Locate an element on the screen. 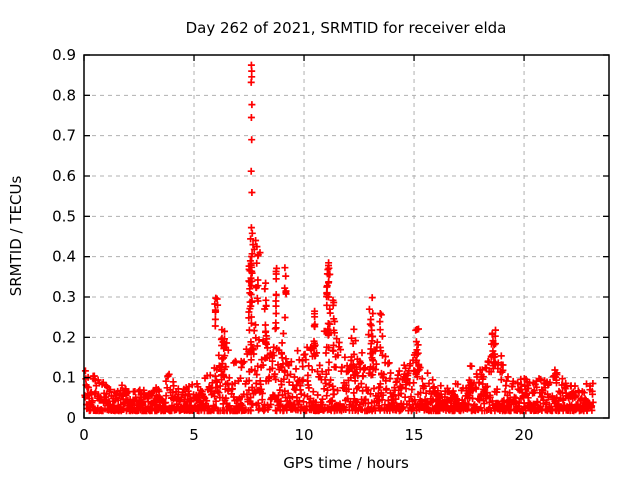 The image size is (640, 480). y-tick-label: 0.9 is located at coordinates (64, 55).